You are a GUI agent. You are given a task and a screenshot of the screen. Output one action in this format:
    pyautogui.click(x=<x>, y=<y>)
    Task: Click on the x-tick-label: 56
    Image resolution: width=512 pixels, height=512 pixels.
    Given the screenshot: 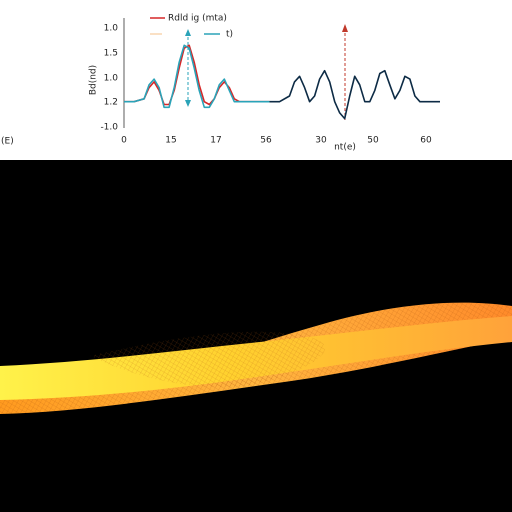 What is the action you would take?
    pyautogui.click(x=266, y=141)
    